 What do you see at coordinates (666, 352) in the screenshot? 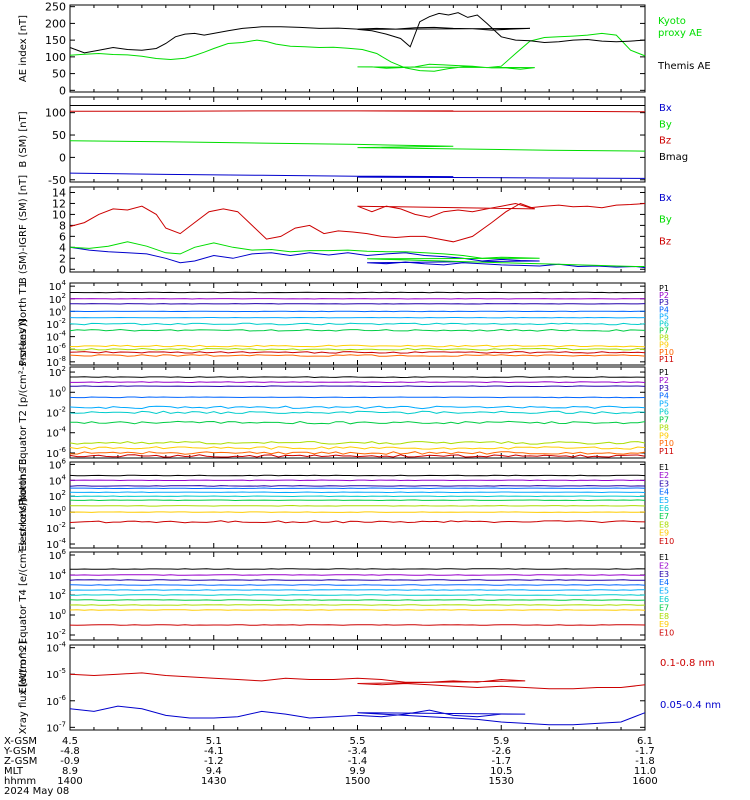
I see `legend-entry: P10` at bounding box center [666, 352].